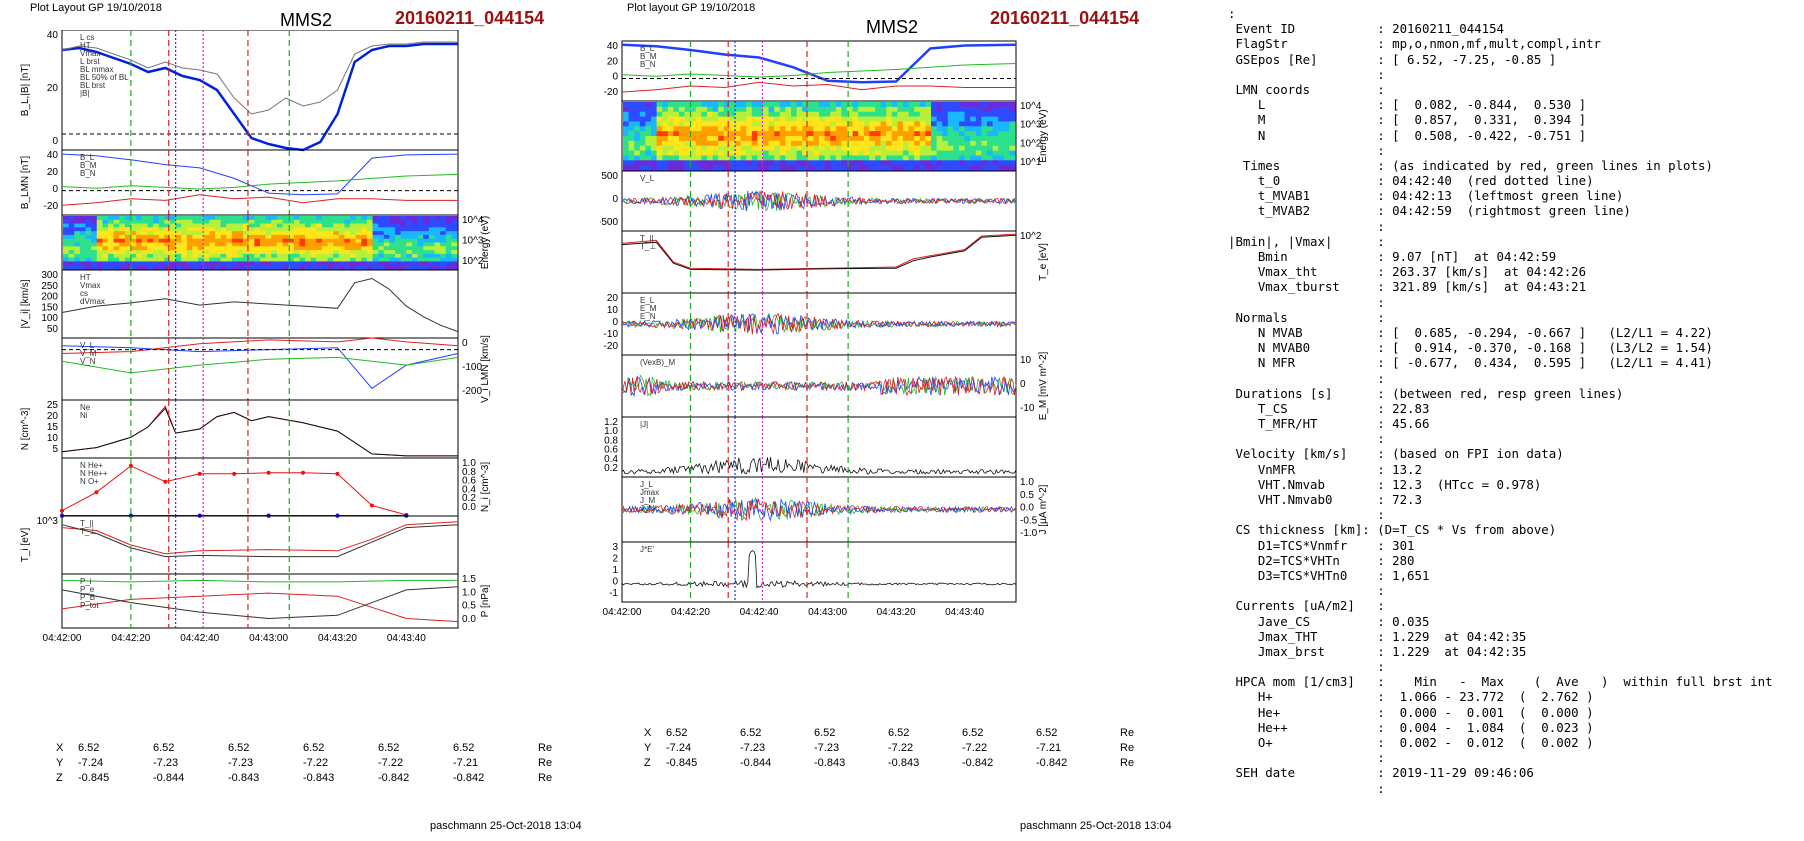 The image size is (1804, 841). Describe the element at coordinates (1127, 748) in the screenshot. I see `ephemeris-unit: Re` at that location.